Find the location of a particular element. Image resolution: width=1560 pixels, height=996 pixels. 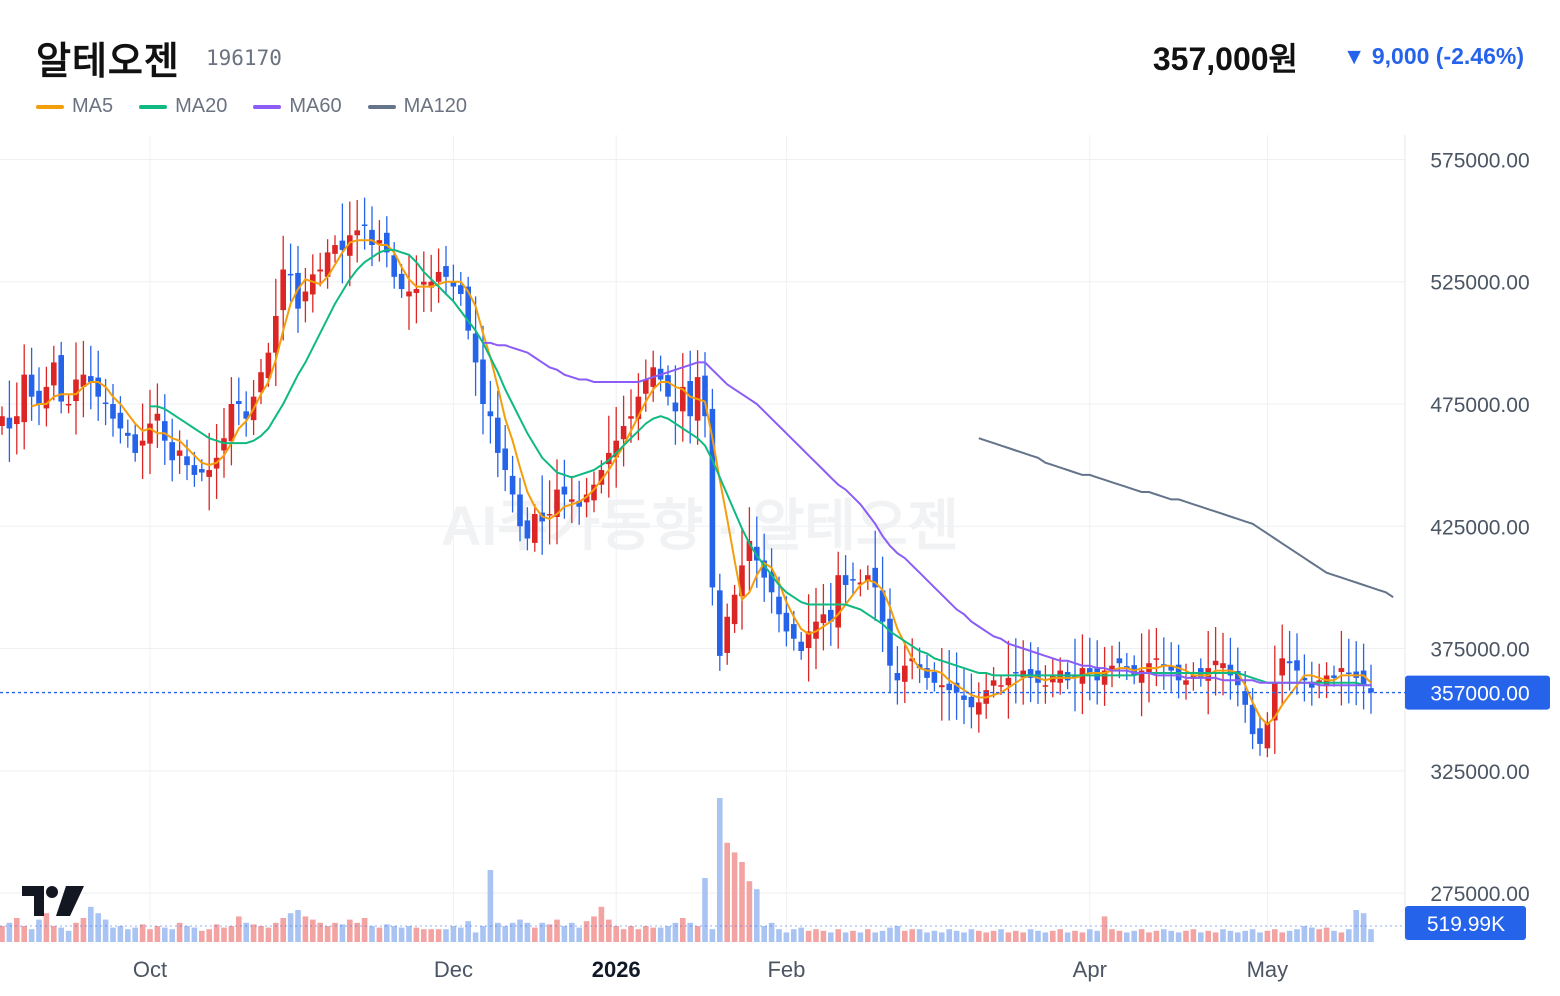

ma-legend: MA5 MA20 MA60 MA120 is located at coordinates (251, 106).